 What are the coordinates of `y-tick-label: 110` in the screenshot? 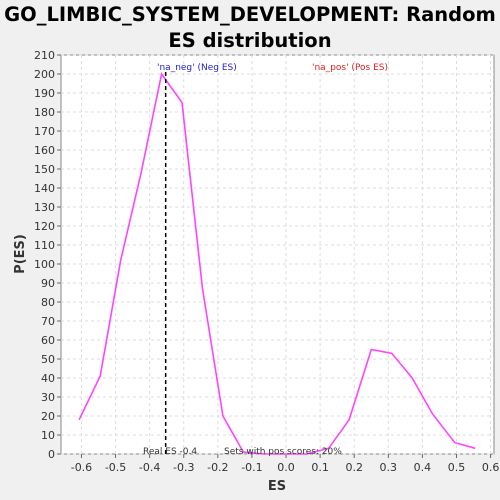 It's located at (44, 245).